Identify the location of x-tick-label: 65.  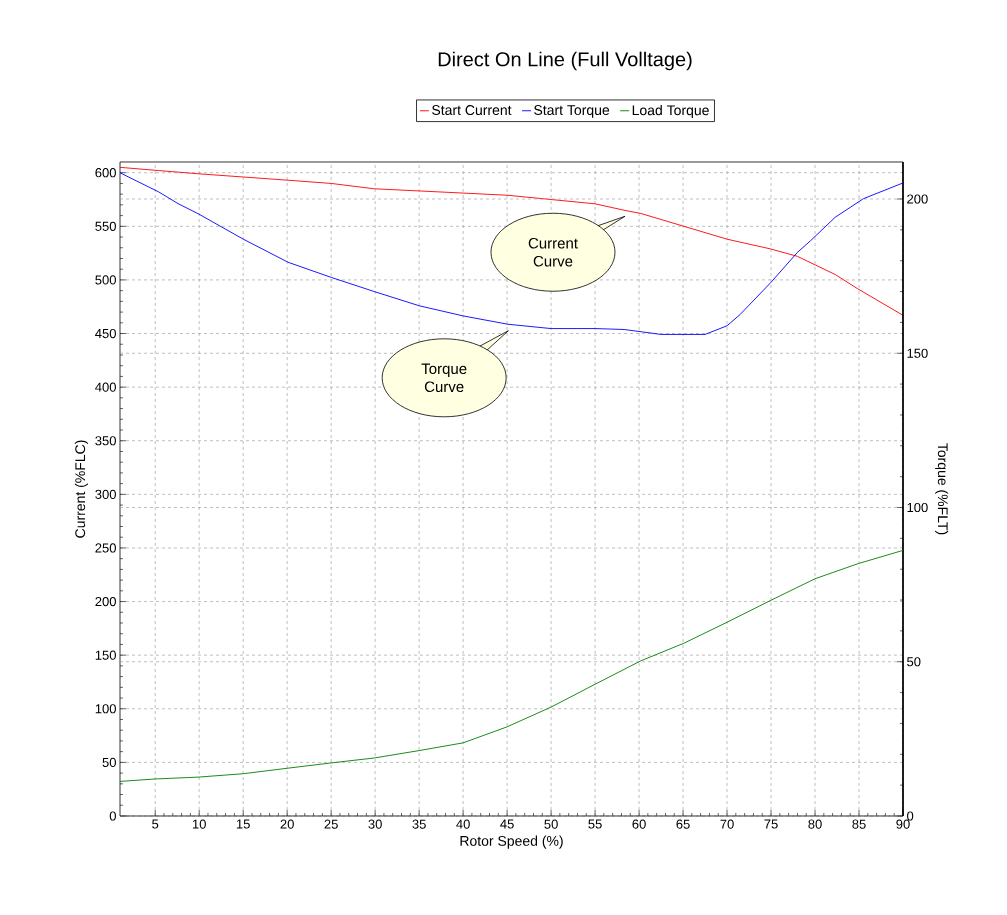
(683, 824).